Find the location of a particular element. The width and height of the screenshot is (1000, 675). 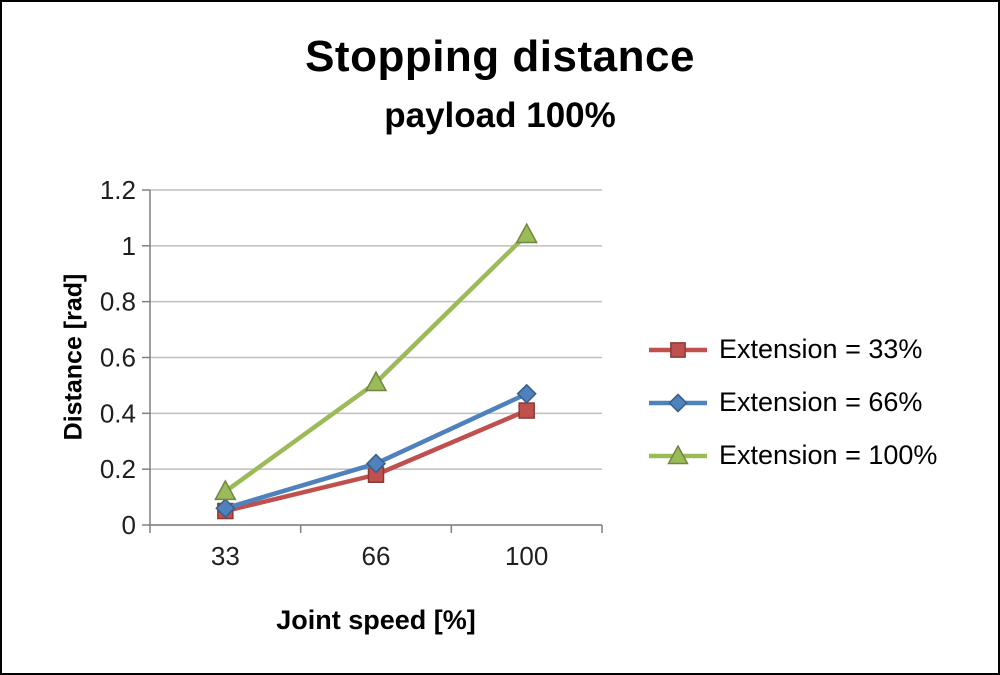

svg-text: 0.6 is located at coordinates (118, 358).